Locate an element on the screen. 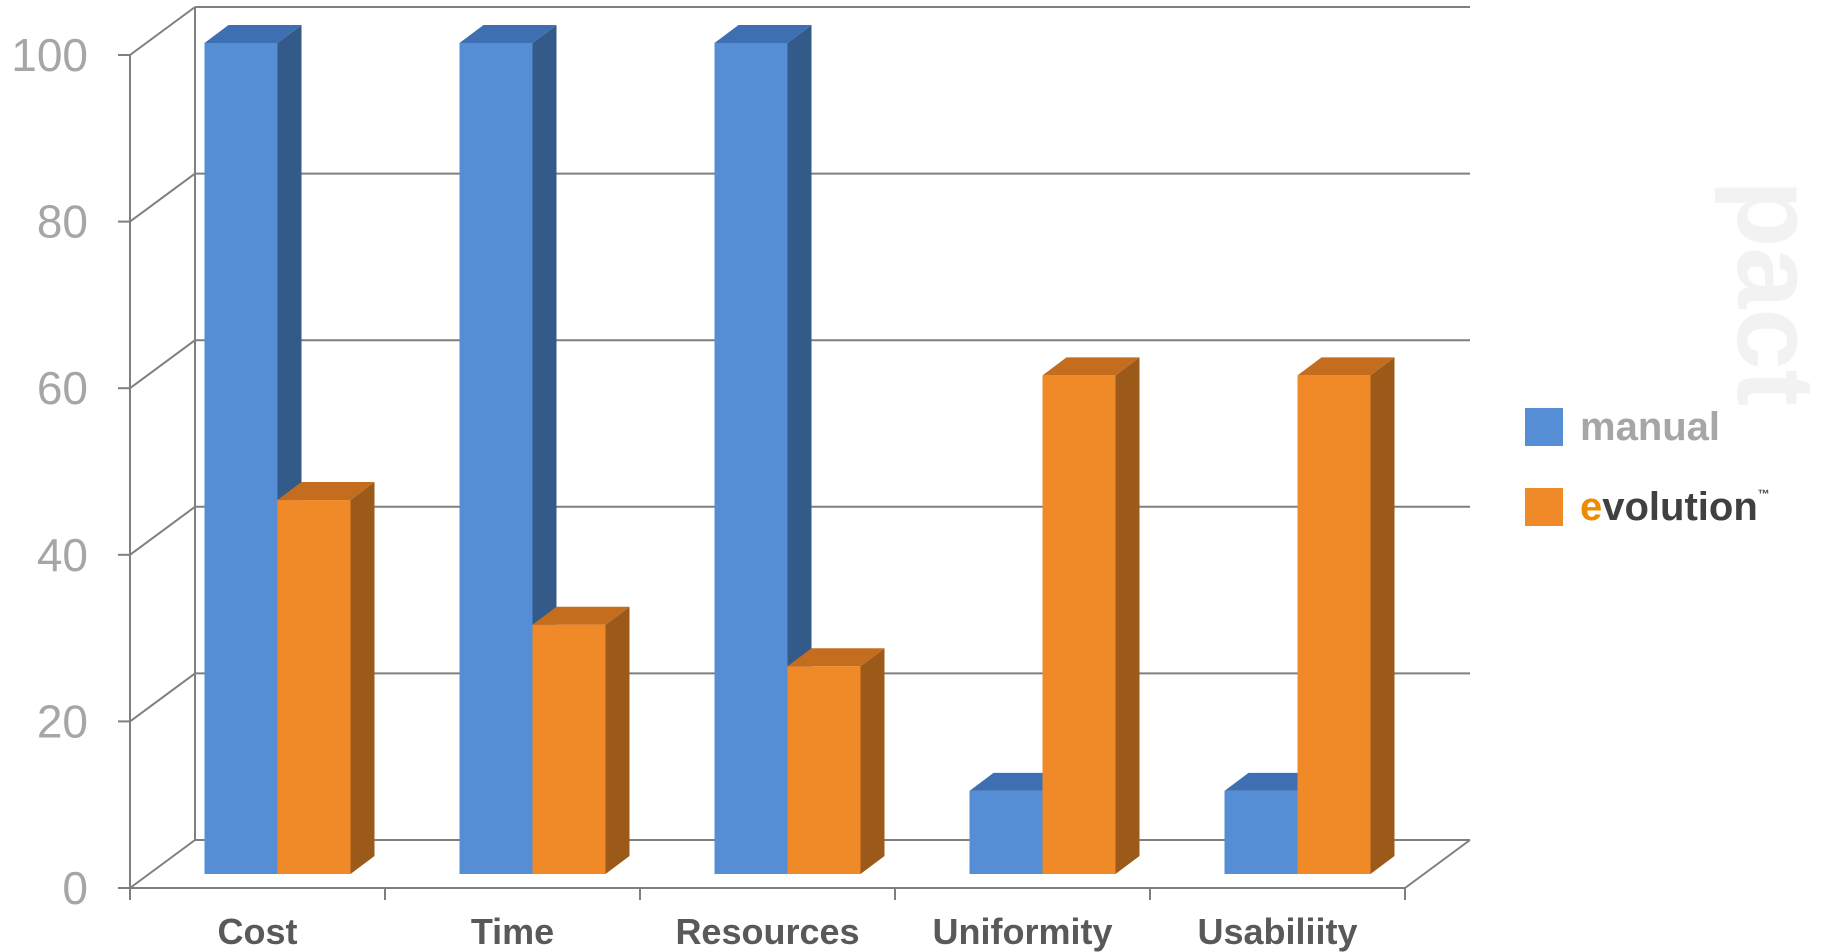 The width and height of the screenshot is (1825, 952). y-axis-ticks: 0 20 40 60 80 100 is located at coordinates (49, 471).